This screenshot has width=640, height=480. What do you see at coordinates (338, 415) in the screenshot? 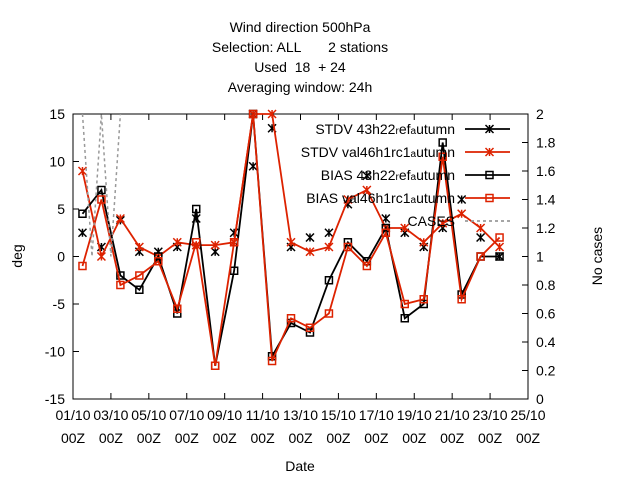
I see `x-tick-label-date: 15/10` at bounding box center [338, 415].